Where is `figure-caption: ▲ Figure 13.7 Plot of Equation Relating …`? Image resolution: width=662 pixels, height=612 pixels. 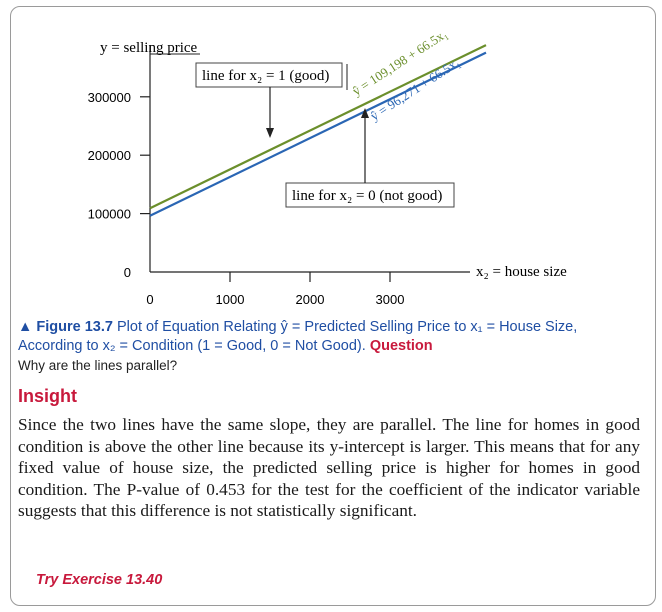
figure-caption: ▲ Figure 13.7 Plot of Equation Relating … is located at coordinates (328, 347).